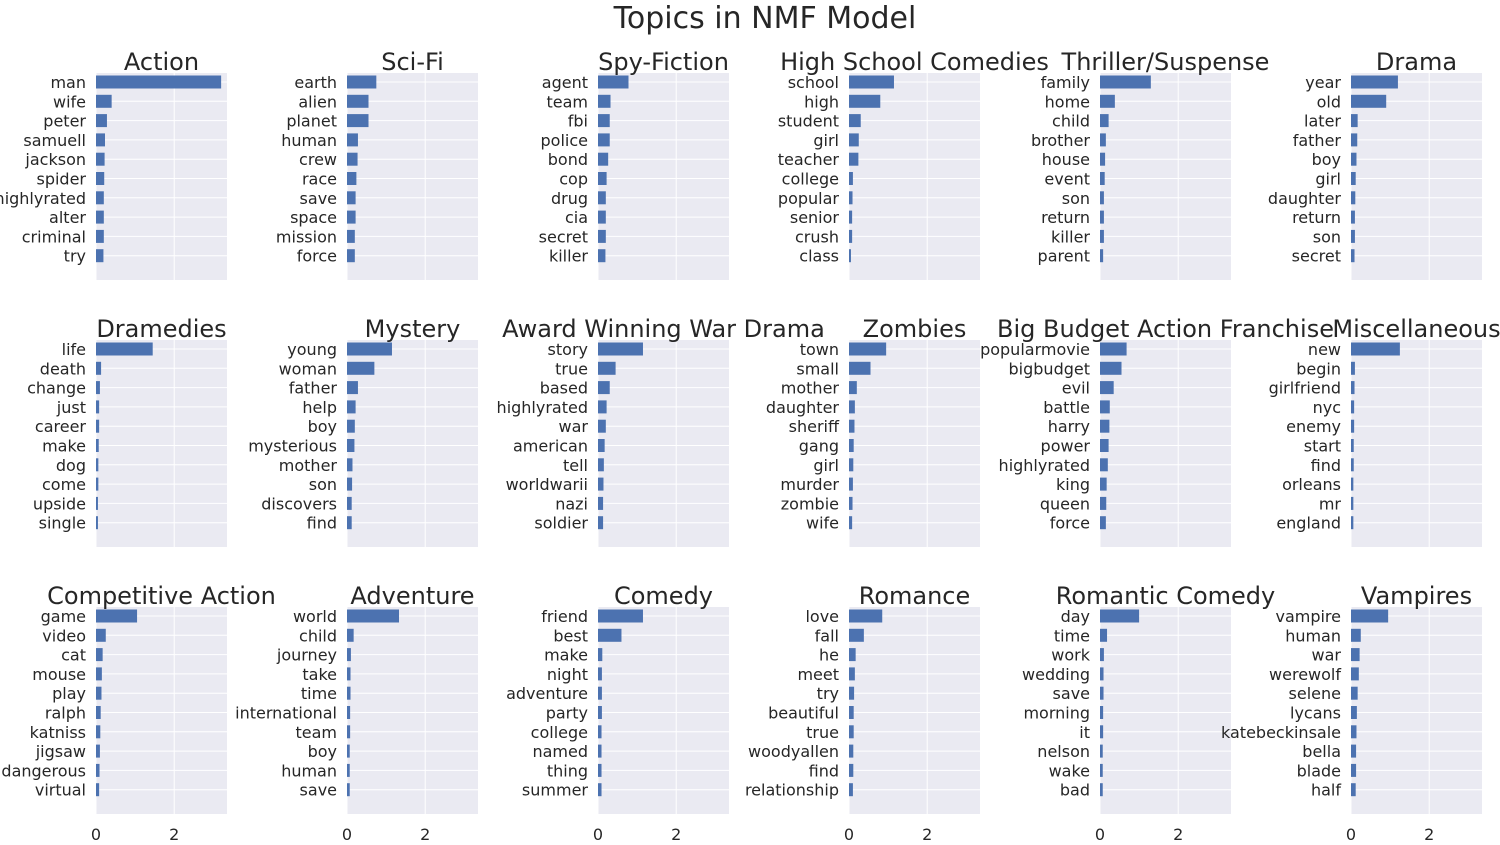  Describe the element at coordinates (313, 388) in the screenshot. I see `tick-label-y: father` at that location.